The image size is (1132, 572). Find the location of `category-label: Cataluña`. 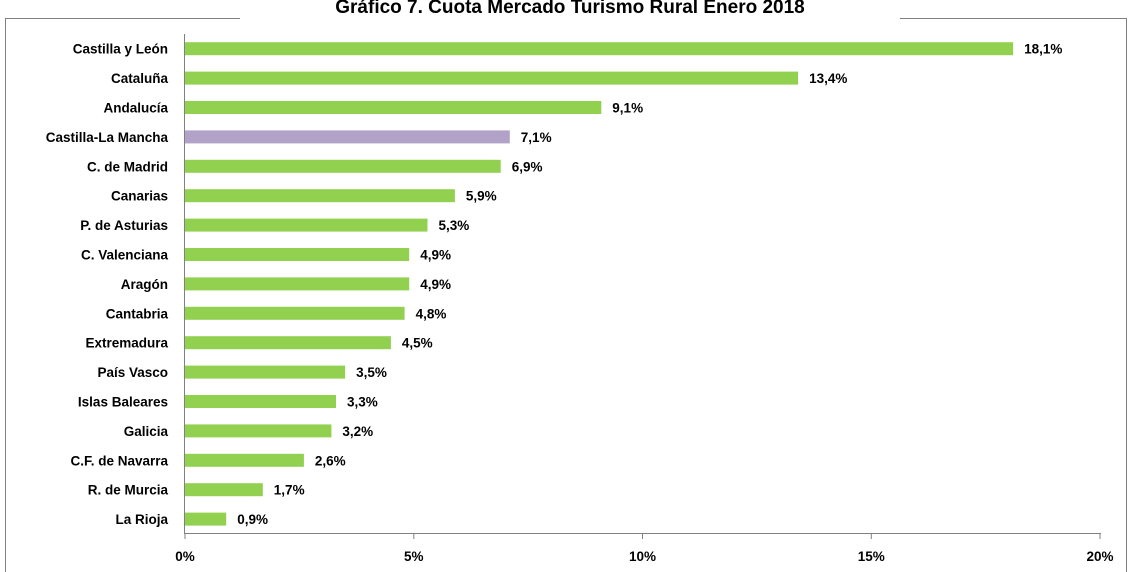

category-label: Cataluña is located at coordinates (140, 78).